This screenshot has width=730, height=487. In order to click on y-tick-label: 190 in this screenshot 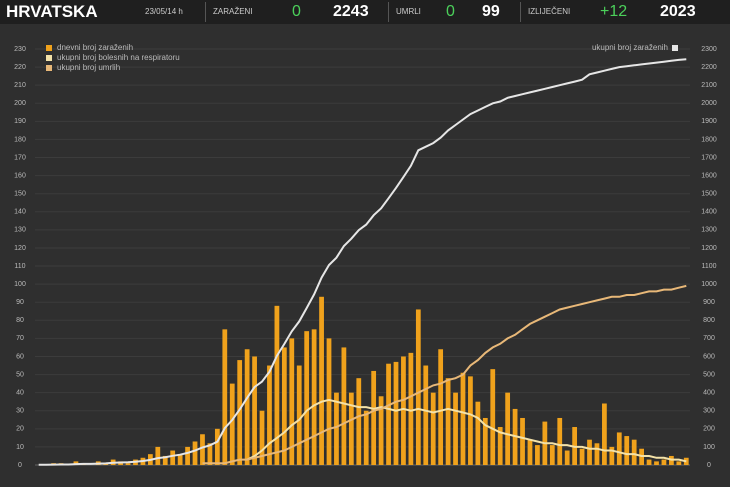, I will do `click(20, 121)`.